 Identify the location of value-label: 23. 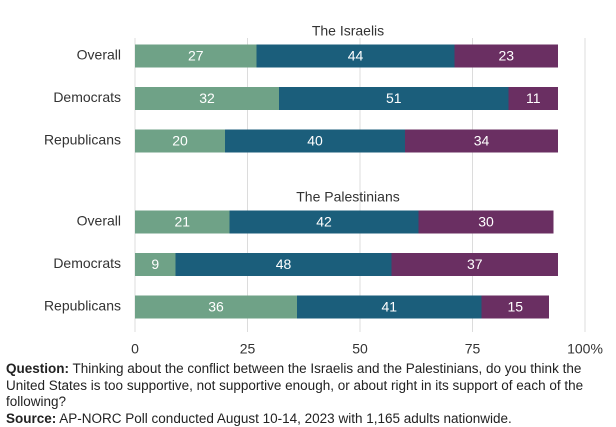
(506, 56).